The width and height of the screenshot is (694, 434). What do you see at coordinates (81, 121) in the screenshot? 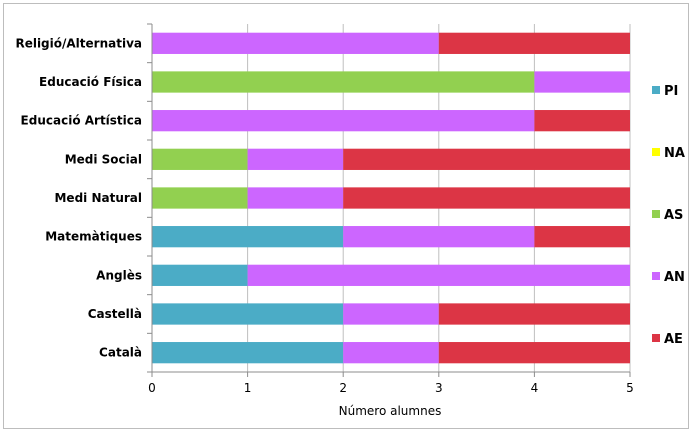
I see `category-label: Educació Artística` at bounding box center [81, 121].